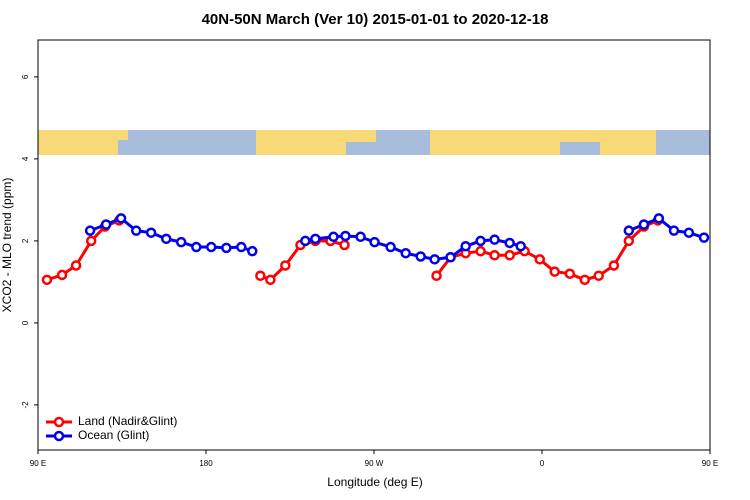  Describe the element at coordinates (374, 463) in the screenshot. I see `x-tick-label: 90 W` at that location.